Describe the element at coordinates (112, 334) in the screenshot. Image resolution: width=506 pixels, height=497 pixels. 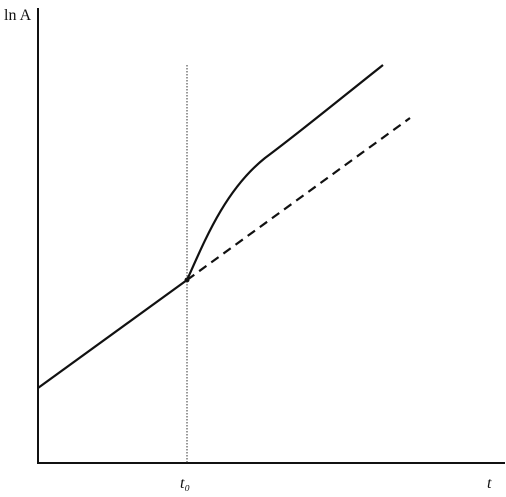
I see `base-line` at that location.